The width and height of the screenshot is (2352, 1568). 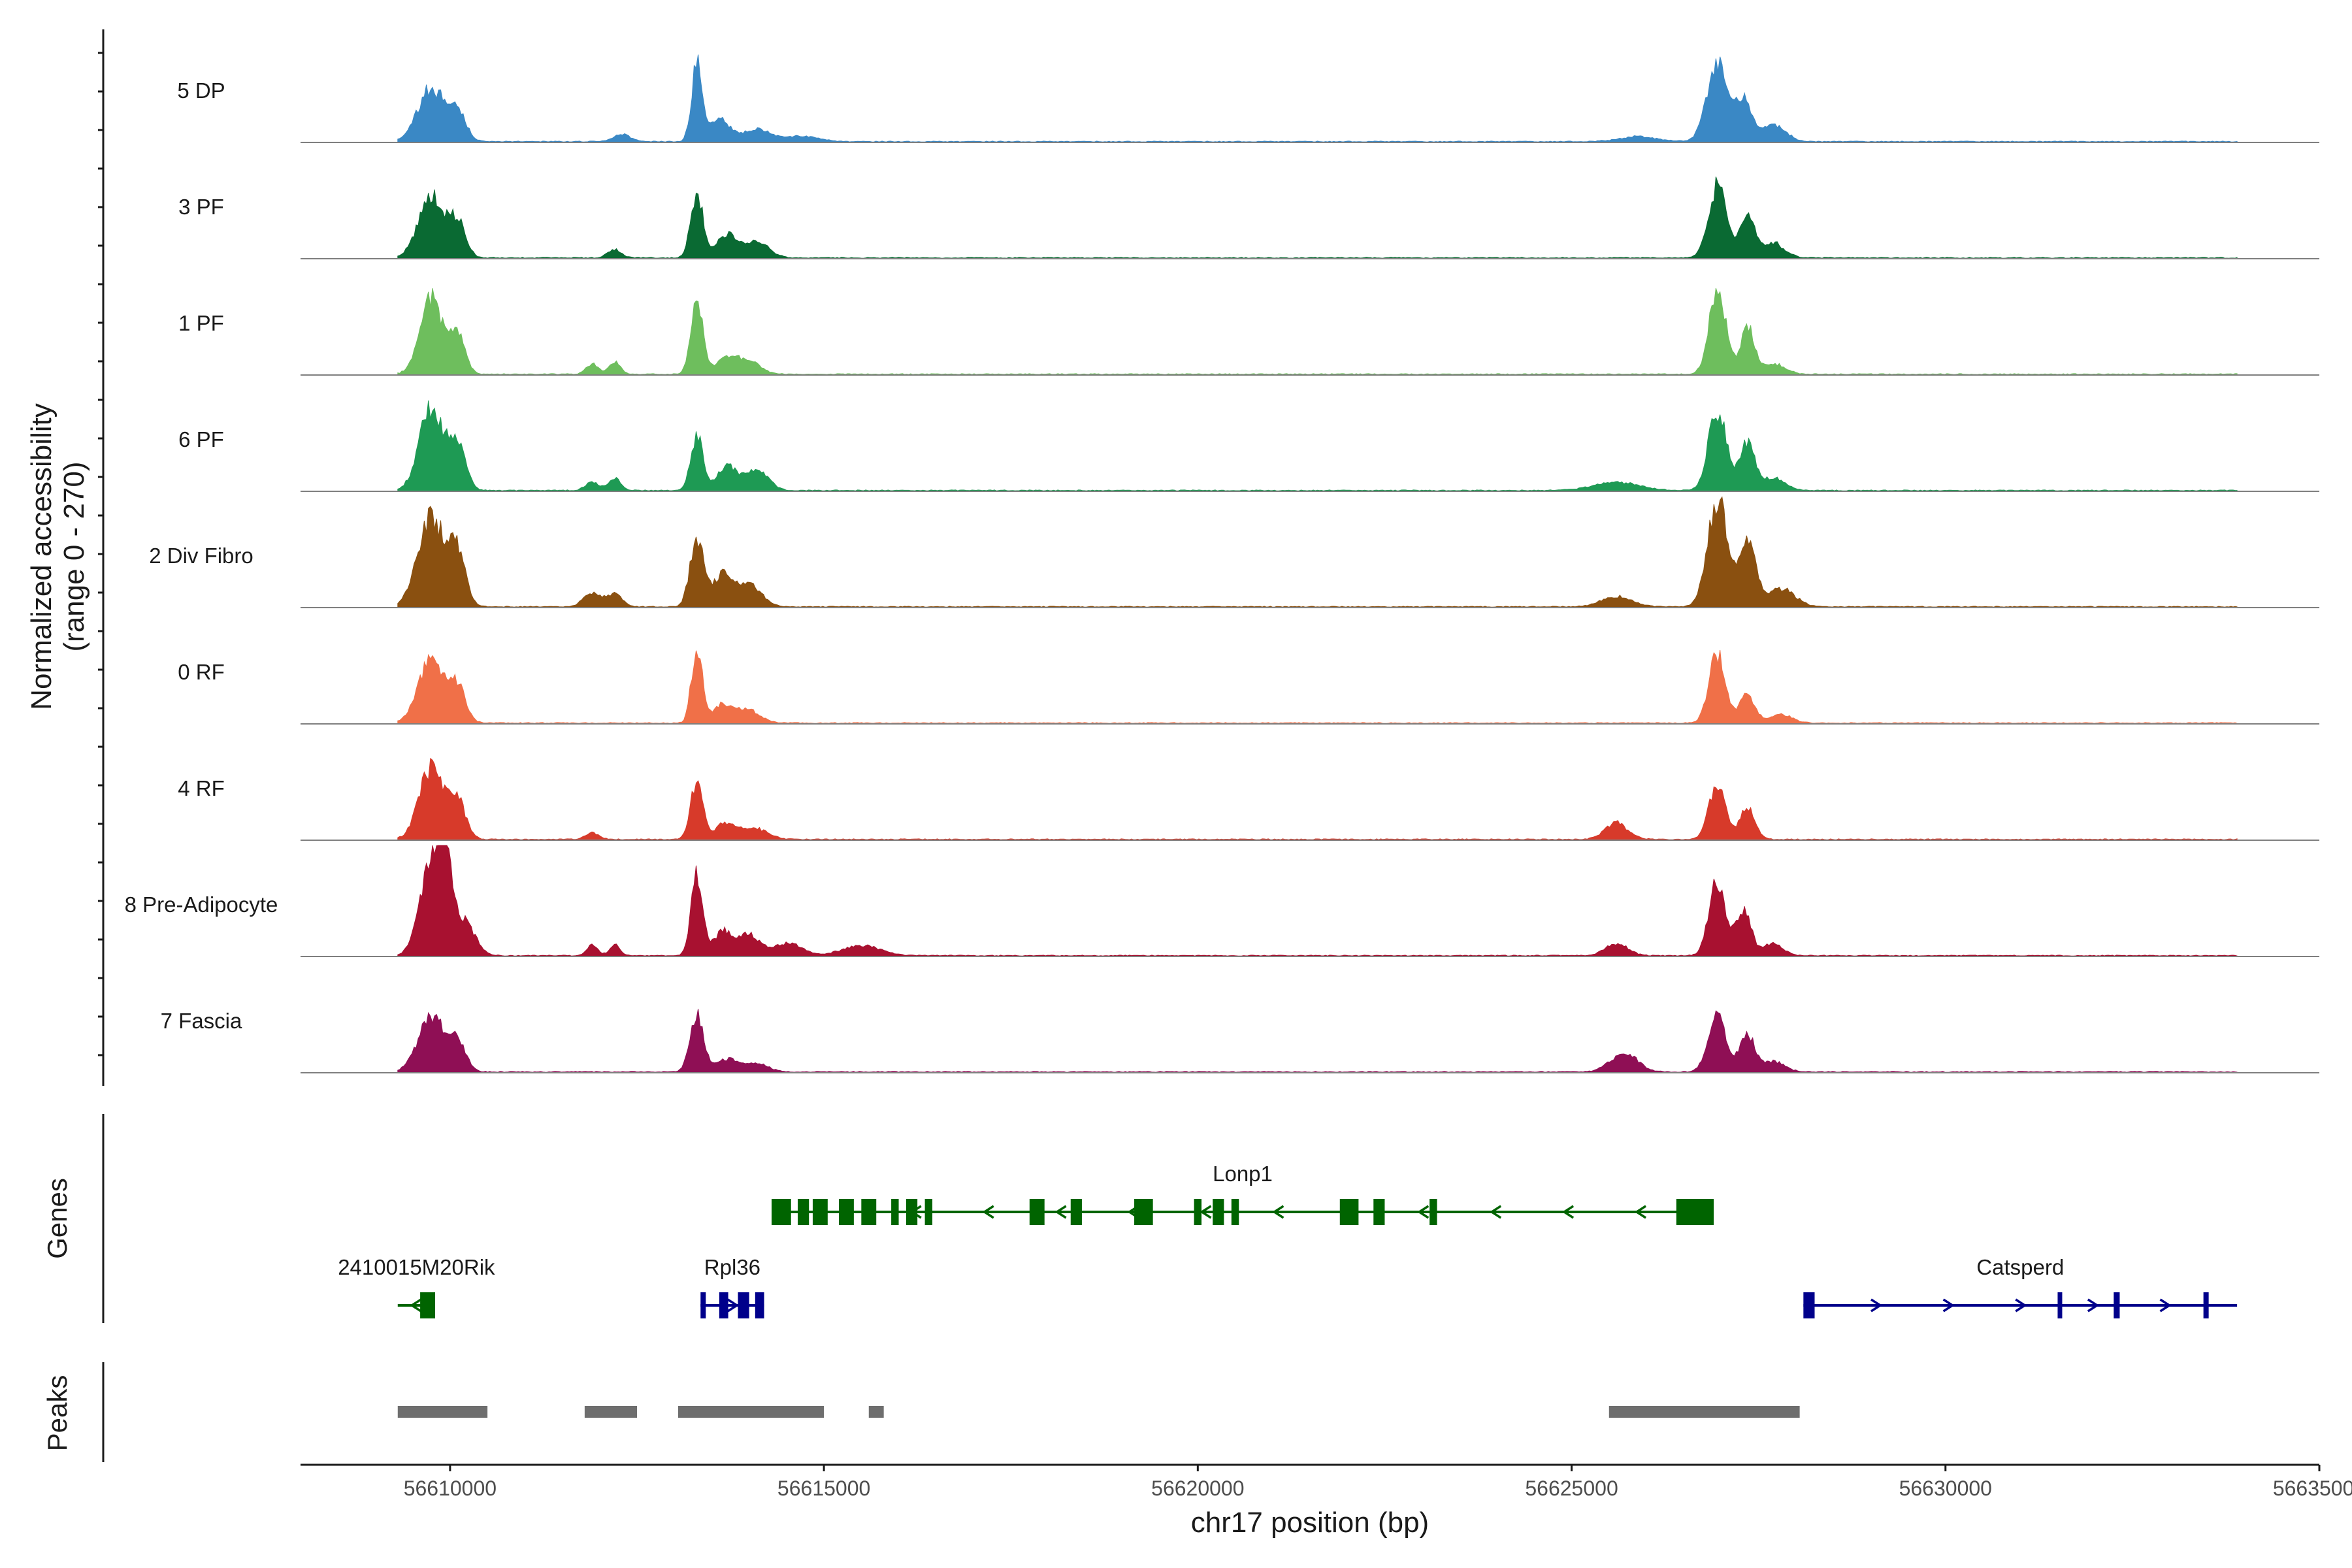 What do you see at coordinates (1098, 1412) in the screenshot?
I see `peaks-panel` at bounding box center [1098, 1412].